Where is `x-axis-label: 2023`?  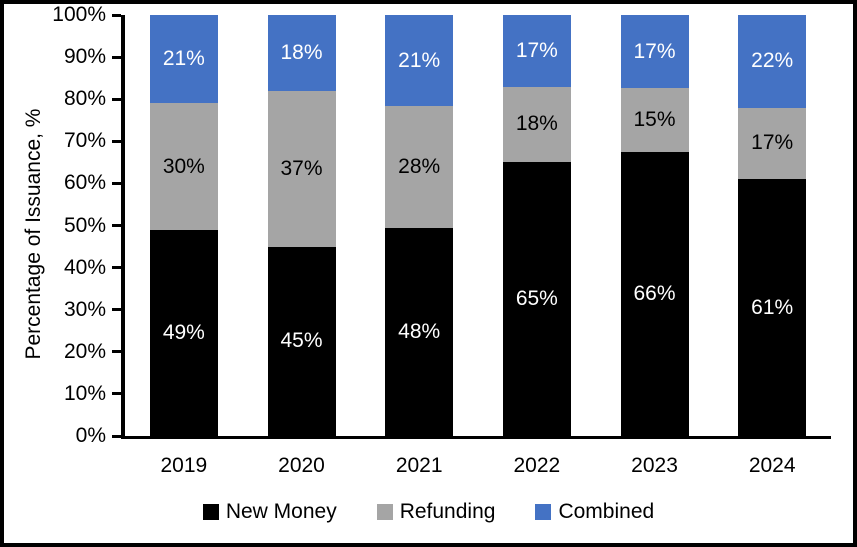 x-axis-label: 2023 is located at coordinates (654, 465).